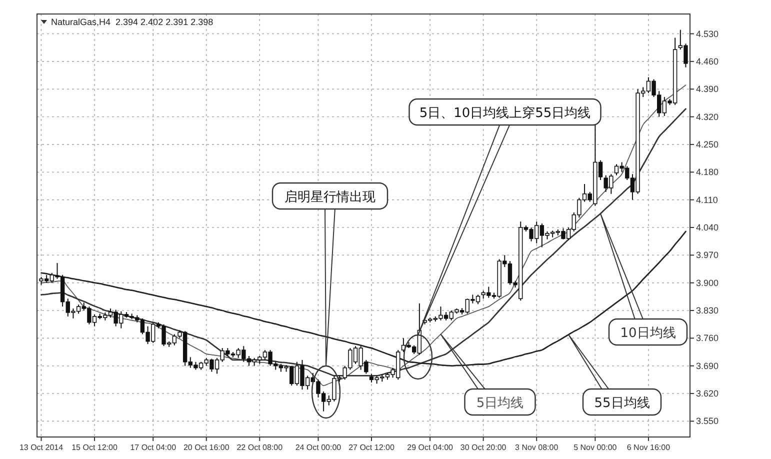  I want to click on annotation: 5日、10日均线上穿55日均线, so click(505, 113).